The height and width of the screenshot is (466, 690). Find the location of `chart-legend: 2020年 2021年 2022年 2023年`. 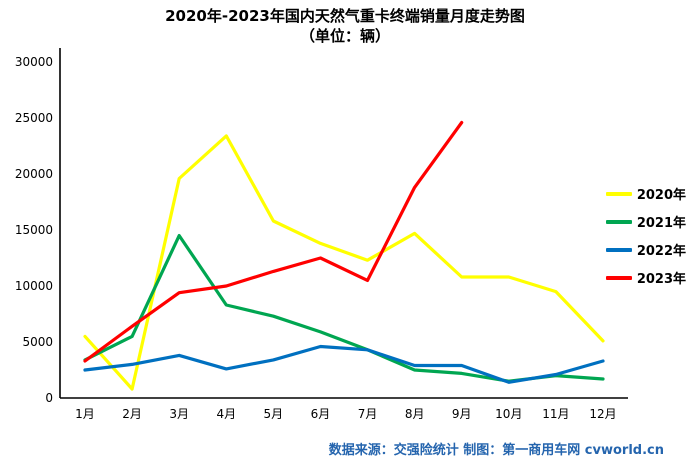

chart-legend: 2020年 2021年 2022年 2023年 is located at coordinates (645, 235).